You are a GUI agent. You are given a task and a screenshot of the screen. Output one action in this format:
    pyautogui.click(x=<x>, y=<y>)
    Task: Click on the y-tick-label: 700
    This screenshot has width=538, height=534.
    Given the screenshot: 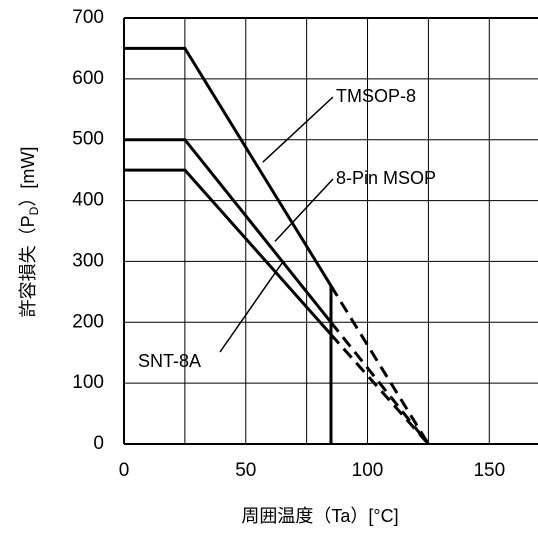 What is the action you would take?
    pyautogui.click(x=88, y=17)
    